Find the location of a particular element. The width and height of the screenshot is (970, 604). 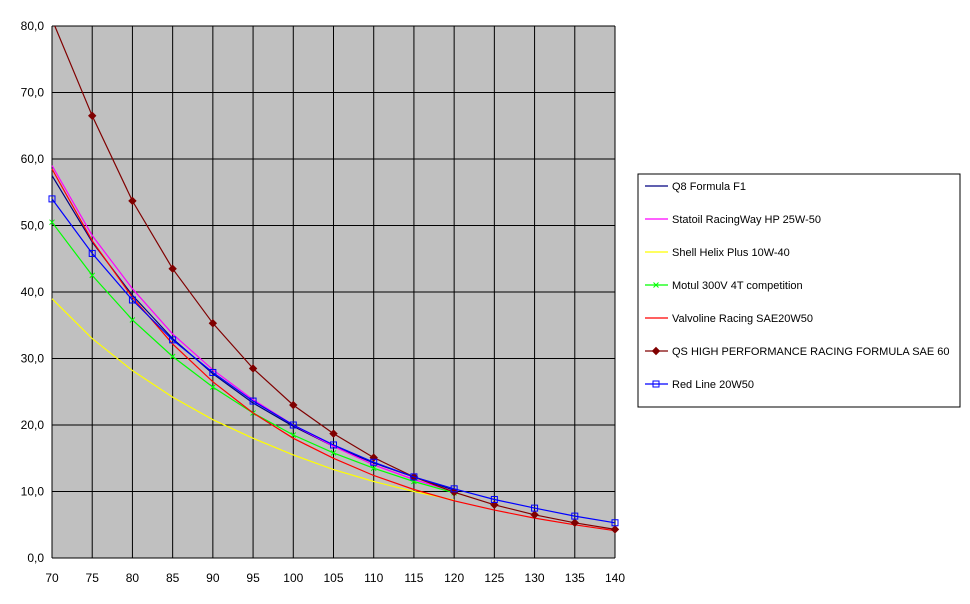

legend-box is located at coordinates (799, 290).